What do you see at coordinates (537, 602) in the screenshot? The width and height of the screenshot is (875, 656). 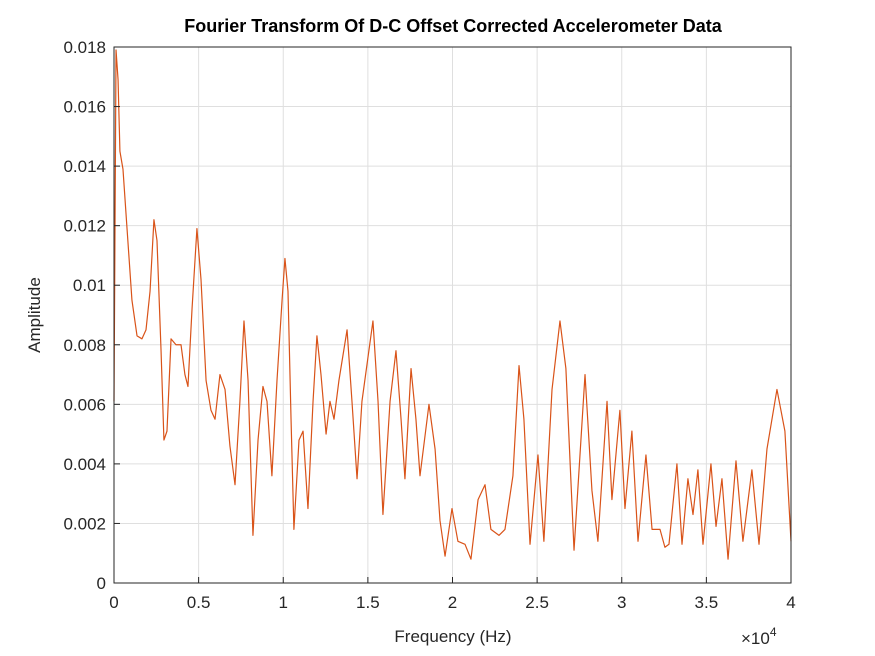 I see `x-tick-label: 2.5` at bounding box center [537, 602].